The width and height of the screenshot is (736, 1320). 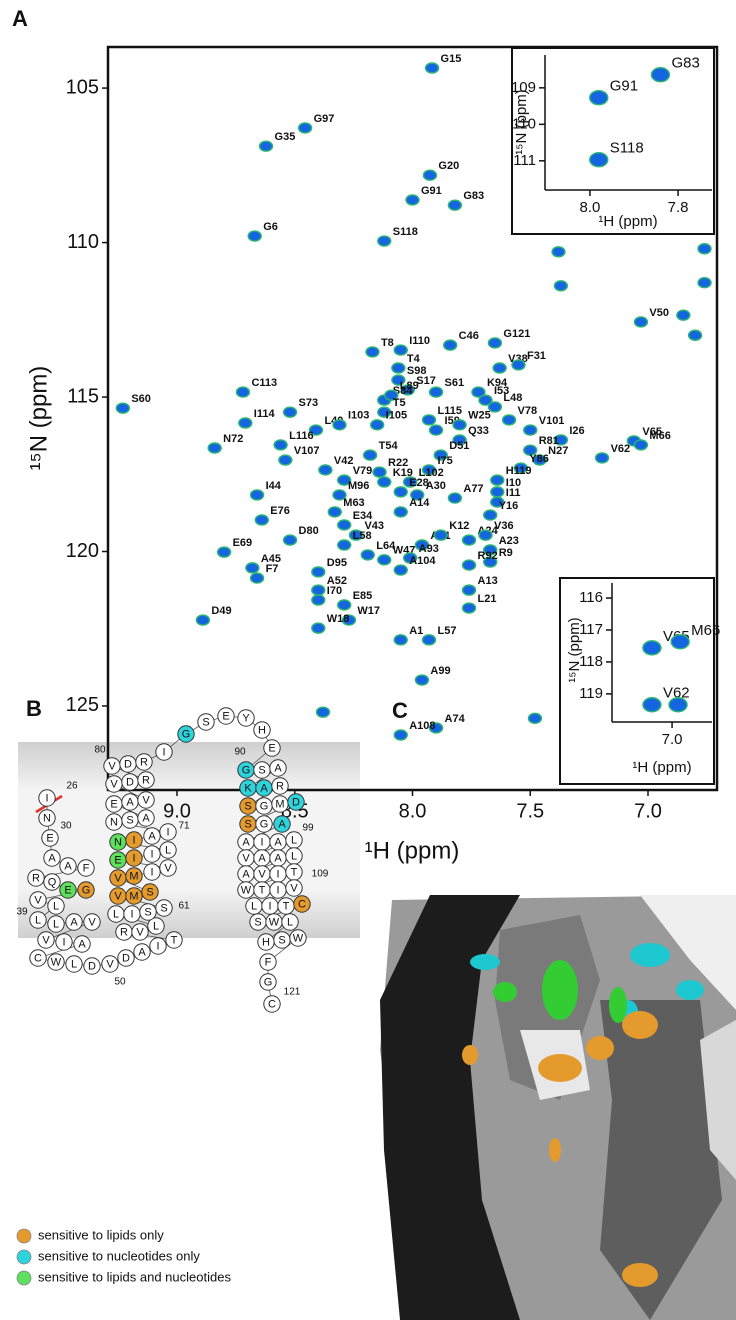 What do you see at coordinates (417, 371) in the screenshot?
I see `peak-label: S98` at bounding box center [417, 371].